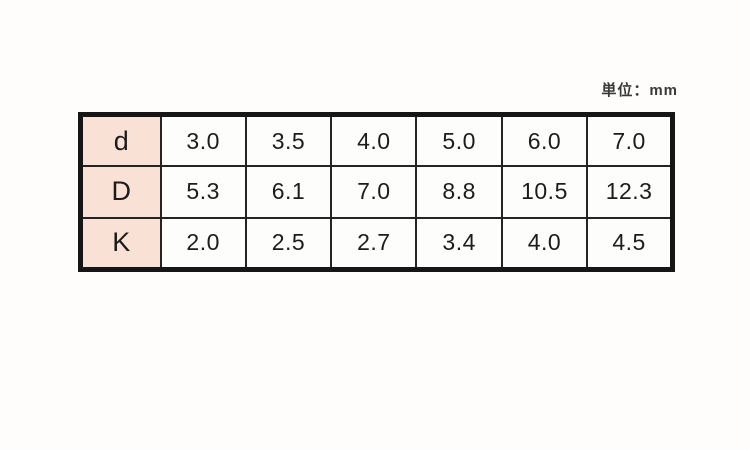 This screenshot has width=750, height=450. I want to click on table-row-d: d 3.0 3.5 4.0 5.0 6.0 7.0, so click(376, 140).